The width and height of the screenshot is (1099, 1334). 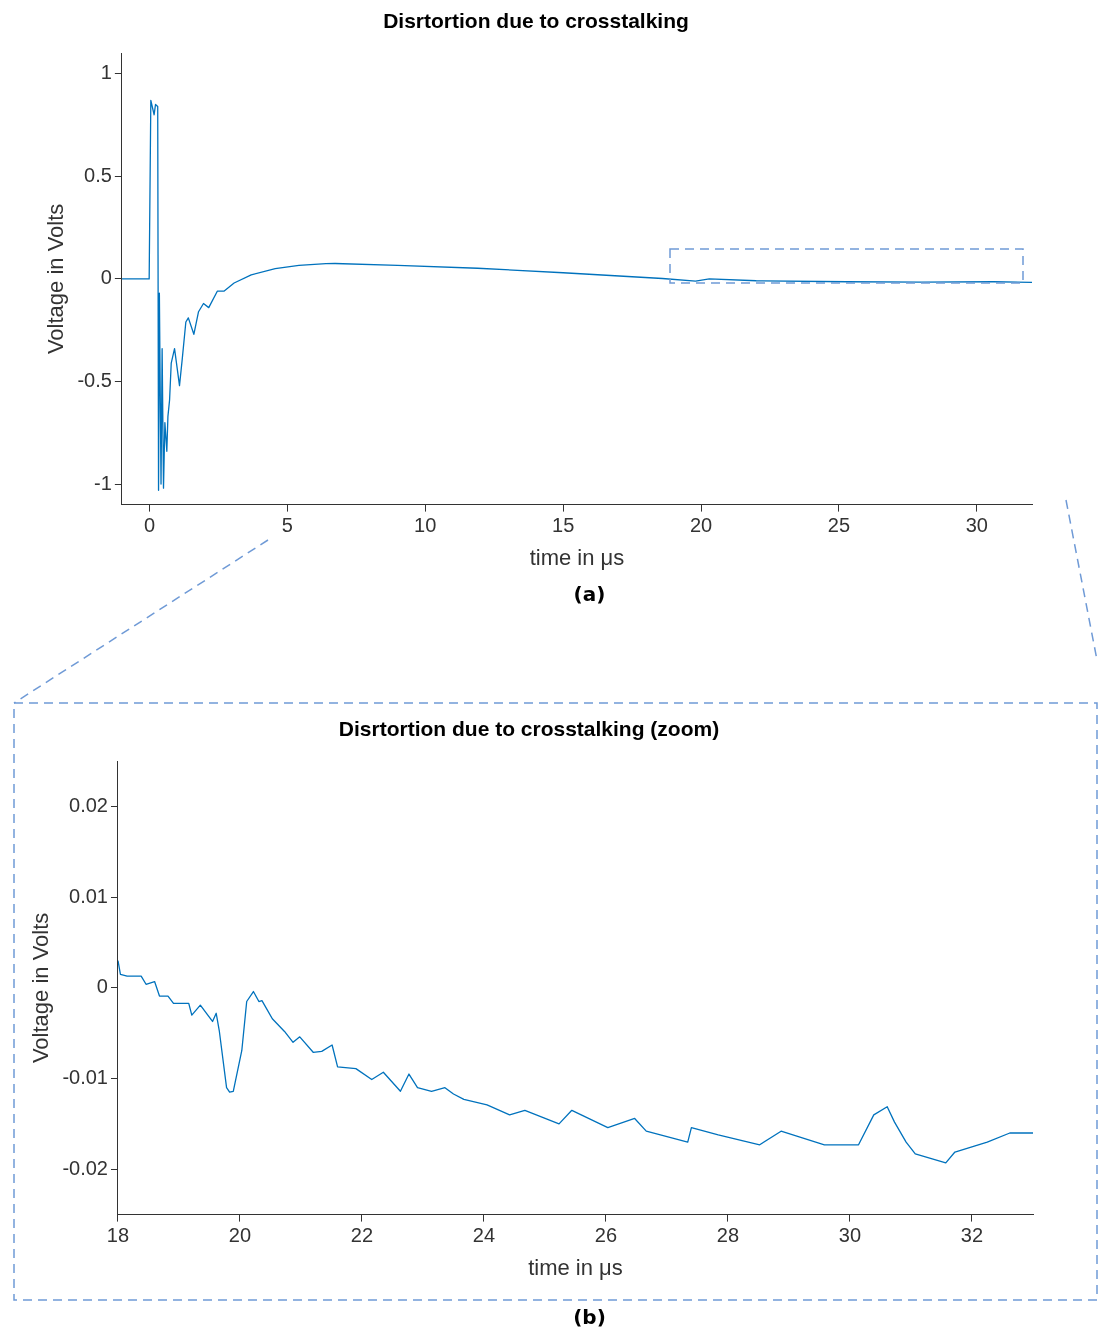 I want to click on chart-title: Disrtortion due to crosstalking, so click(x=536, y=21).